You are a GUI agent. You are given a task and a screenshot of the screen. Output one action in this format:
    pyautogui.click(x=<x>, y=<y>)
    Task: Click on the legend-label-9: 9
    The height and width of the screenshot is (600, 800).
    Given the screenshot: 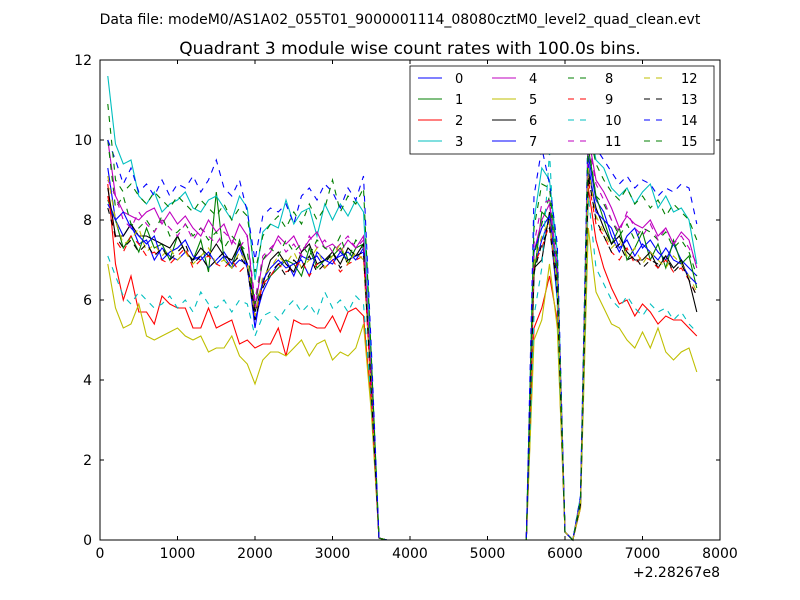 What is the action you would take?
    pyautogui.click(x=609, y=100)
    